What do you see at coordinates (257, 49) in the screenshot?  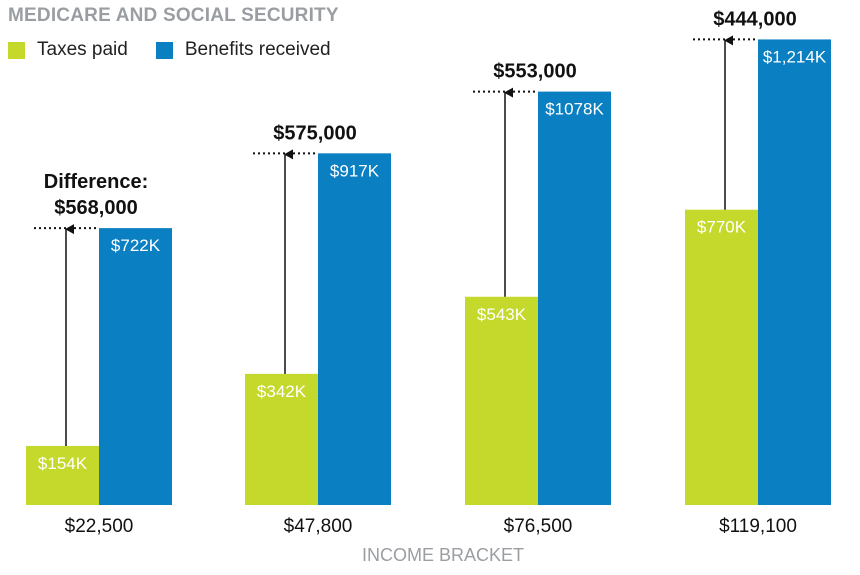 I see `legend-label-benefits: Benefits received` at bounding box center [257, 49].